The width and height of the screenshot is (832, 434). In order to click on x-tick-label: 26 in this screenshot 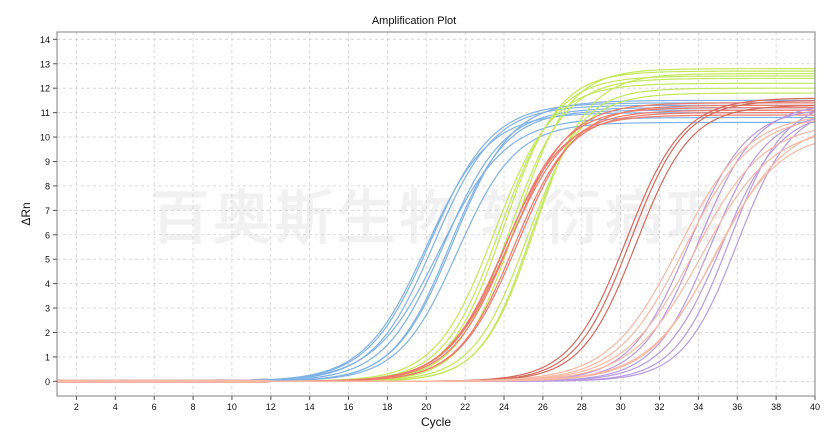, I will do `click(543, 407)`.